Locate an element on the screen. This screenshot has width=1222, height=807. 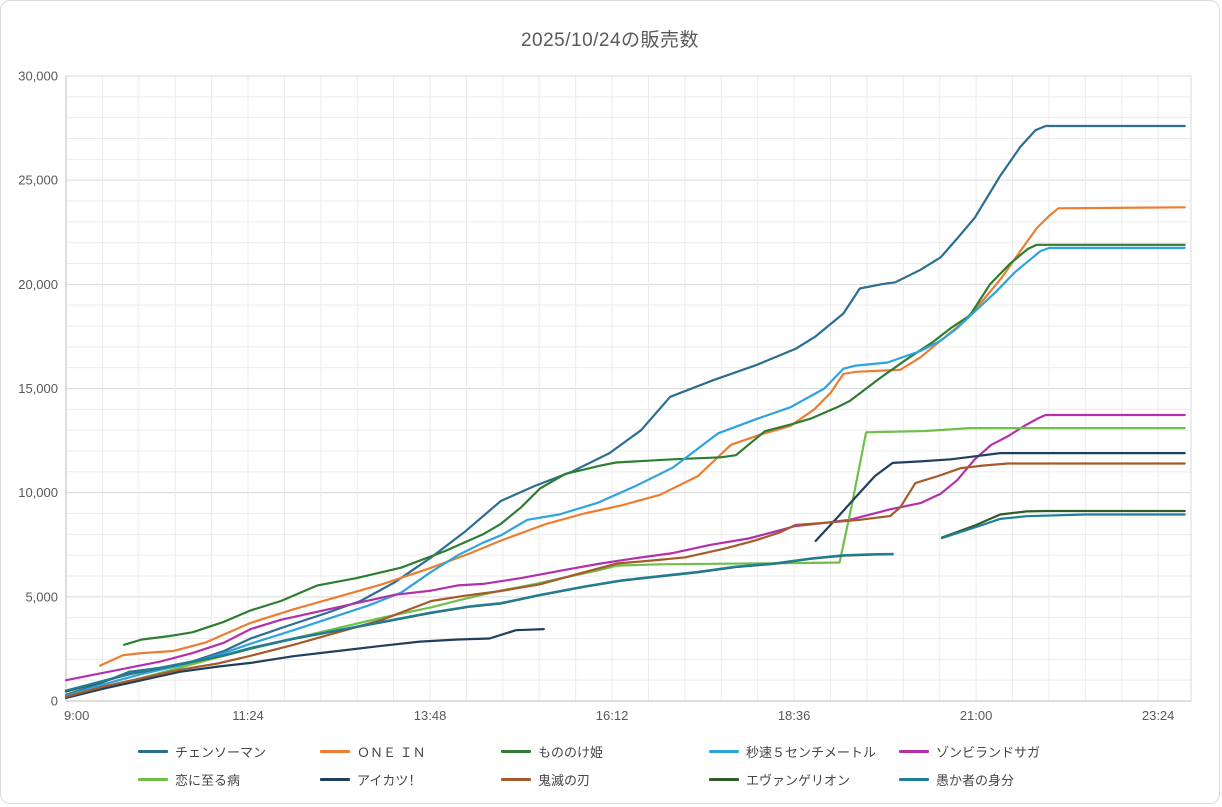
legend-item-0: チェンソーマン is located at coordinates (202, 751).